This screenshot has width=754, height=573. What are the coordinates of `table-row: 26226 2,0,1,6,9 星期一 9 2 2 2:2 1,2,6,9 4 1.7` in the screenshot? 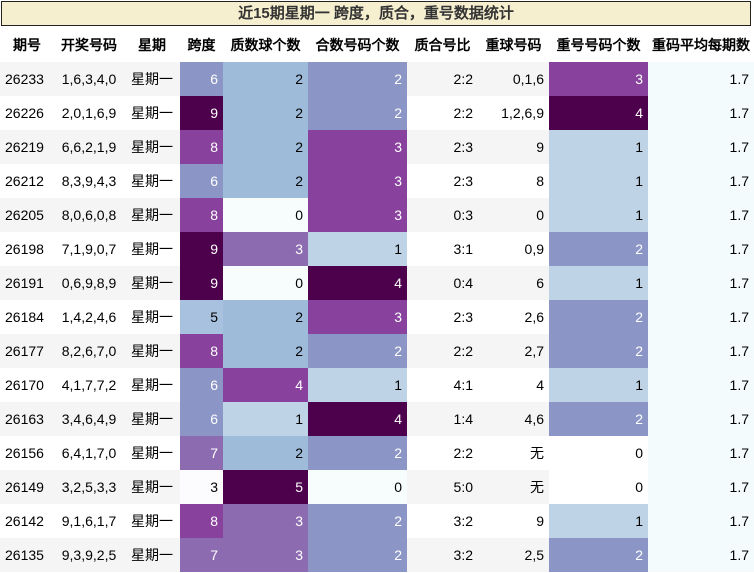 It's located at (377, 113).